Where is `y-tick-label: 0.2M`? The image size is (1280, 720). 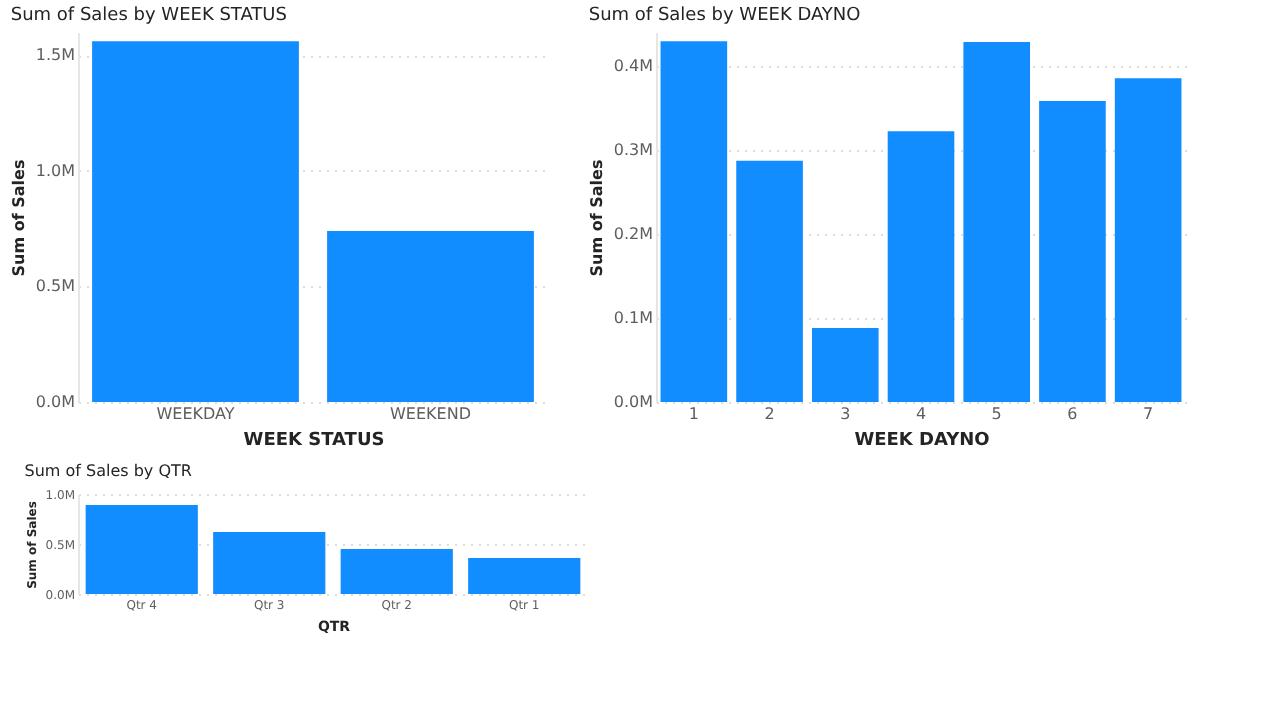
y-tick-label: 0.2M is located at coordinates (633, 233).